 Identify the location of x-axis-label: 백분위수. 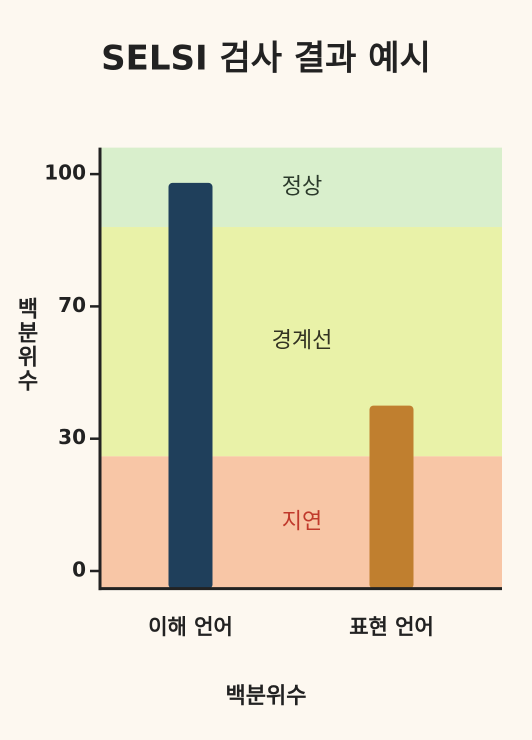
(266, 696).